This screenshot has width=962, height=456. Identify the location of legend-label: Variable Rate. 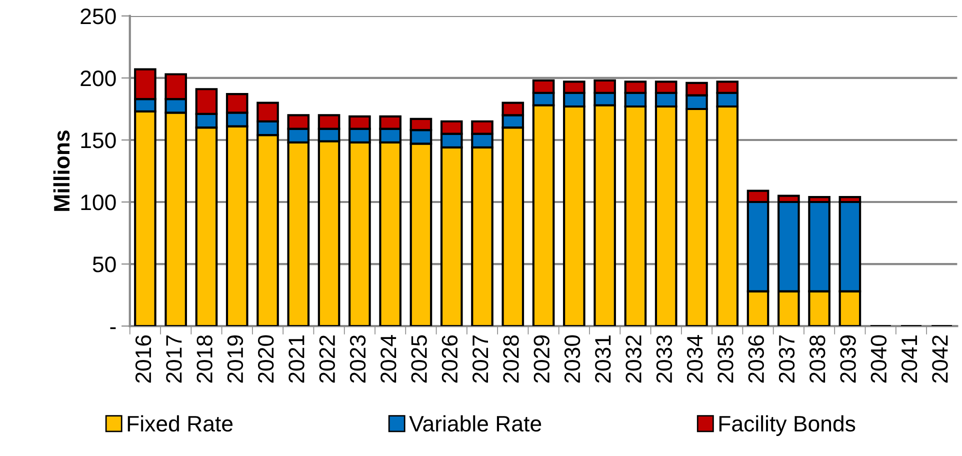
(475, 423).